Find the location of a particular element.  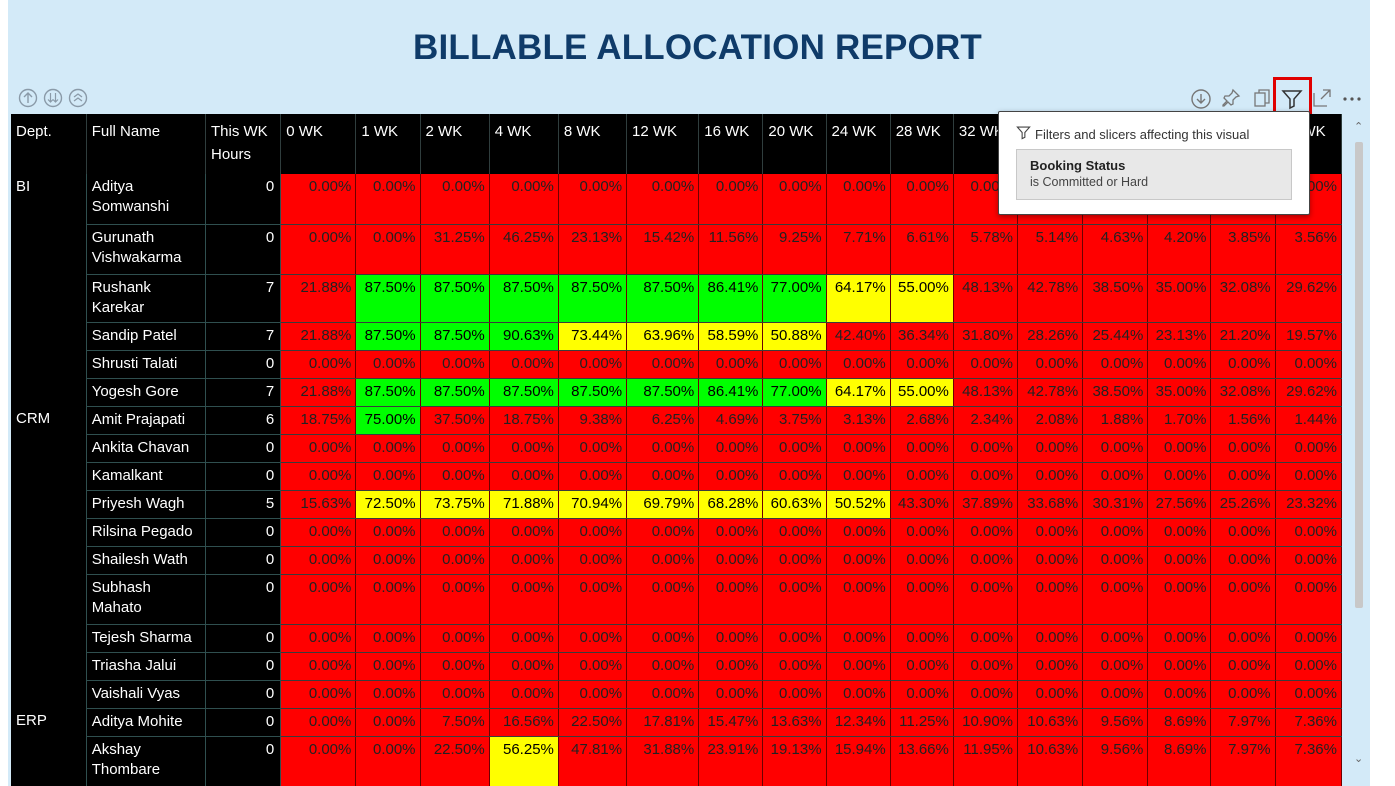

drill-up-icon is located at coordinates (28, 98).